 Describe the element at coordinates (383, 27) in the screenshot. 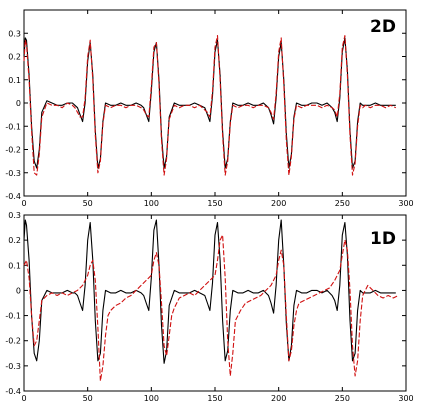

I see `panel-label: 2D` at that location.